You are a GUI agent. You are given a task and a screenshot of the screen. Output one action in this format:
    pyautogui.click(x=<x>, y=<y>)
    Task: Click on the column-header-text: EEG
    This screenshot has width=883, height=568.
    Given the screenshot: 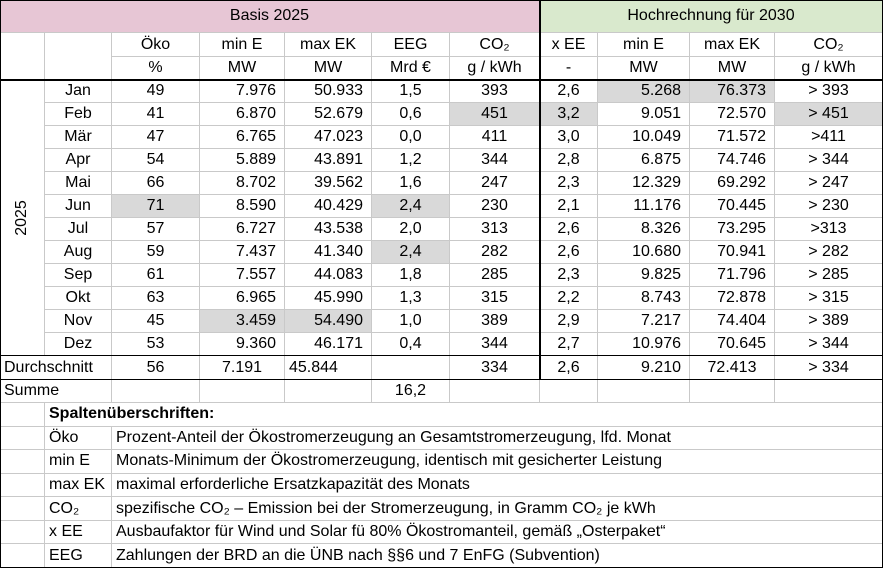 What is the action you would take?
    pyautogui.click(x=410, y=44)
    